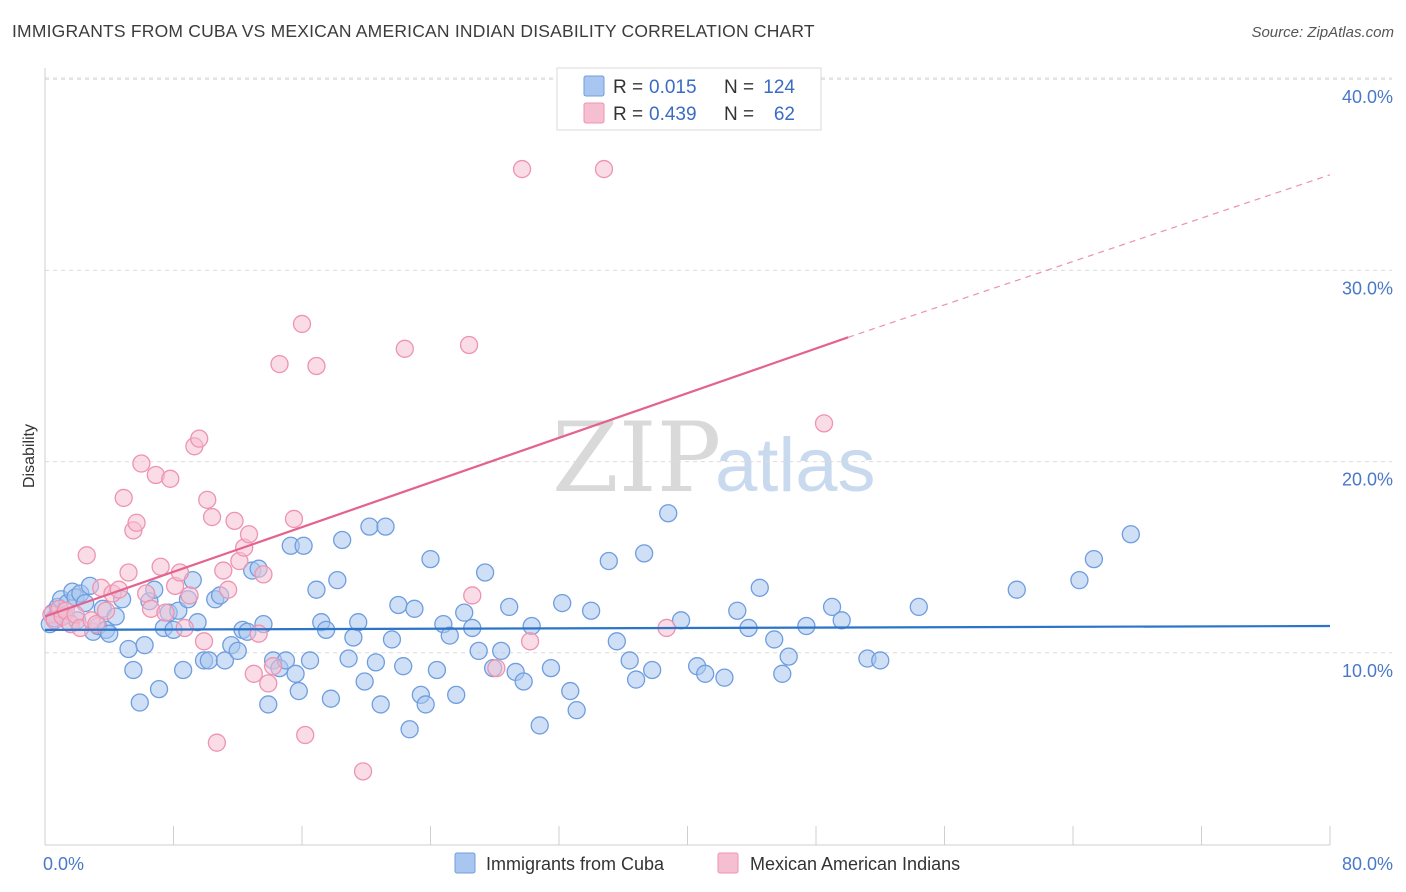 The height and width of the screenshot is (892, 1406). Describe the element at coordinates (465, 863) in the screenshot. I see `bottom-legend-swatch-cuba` at that location.